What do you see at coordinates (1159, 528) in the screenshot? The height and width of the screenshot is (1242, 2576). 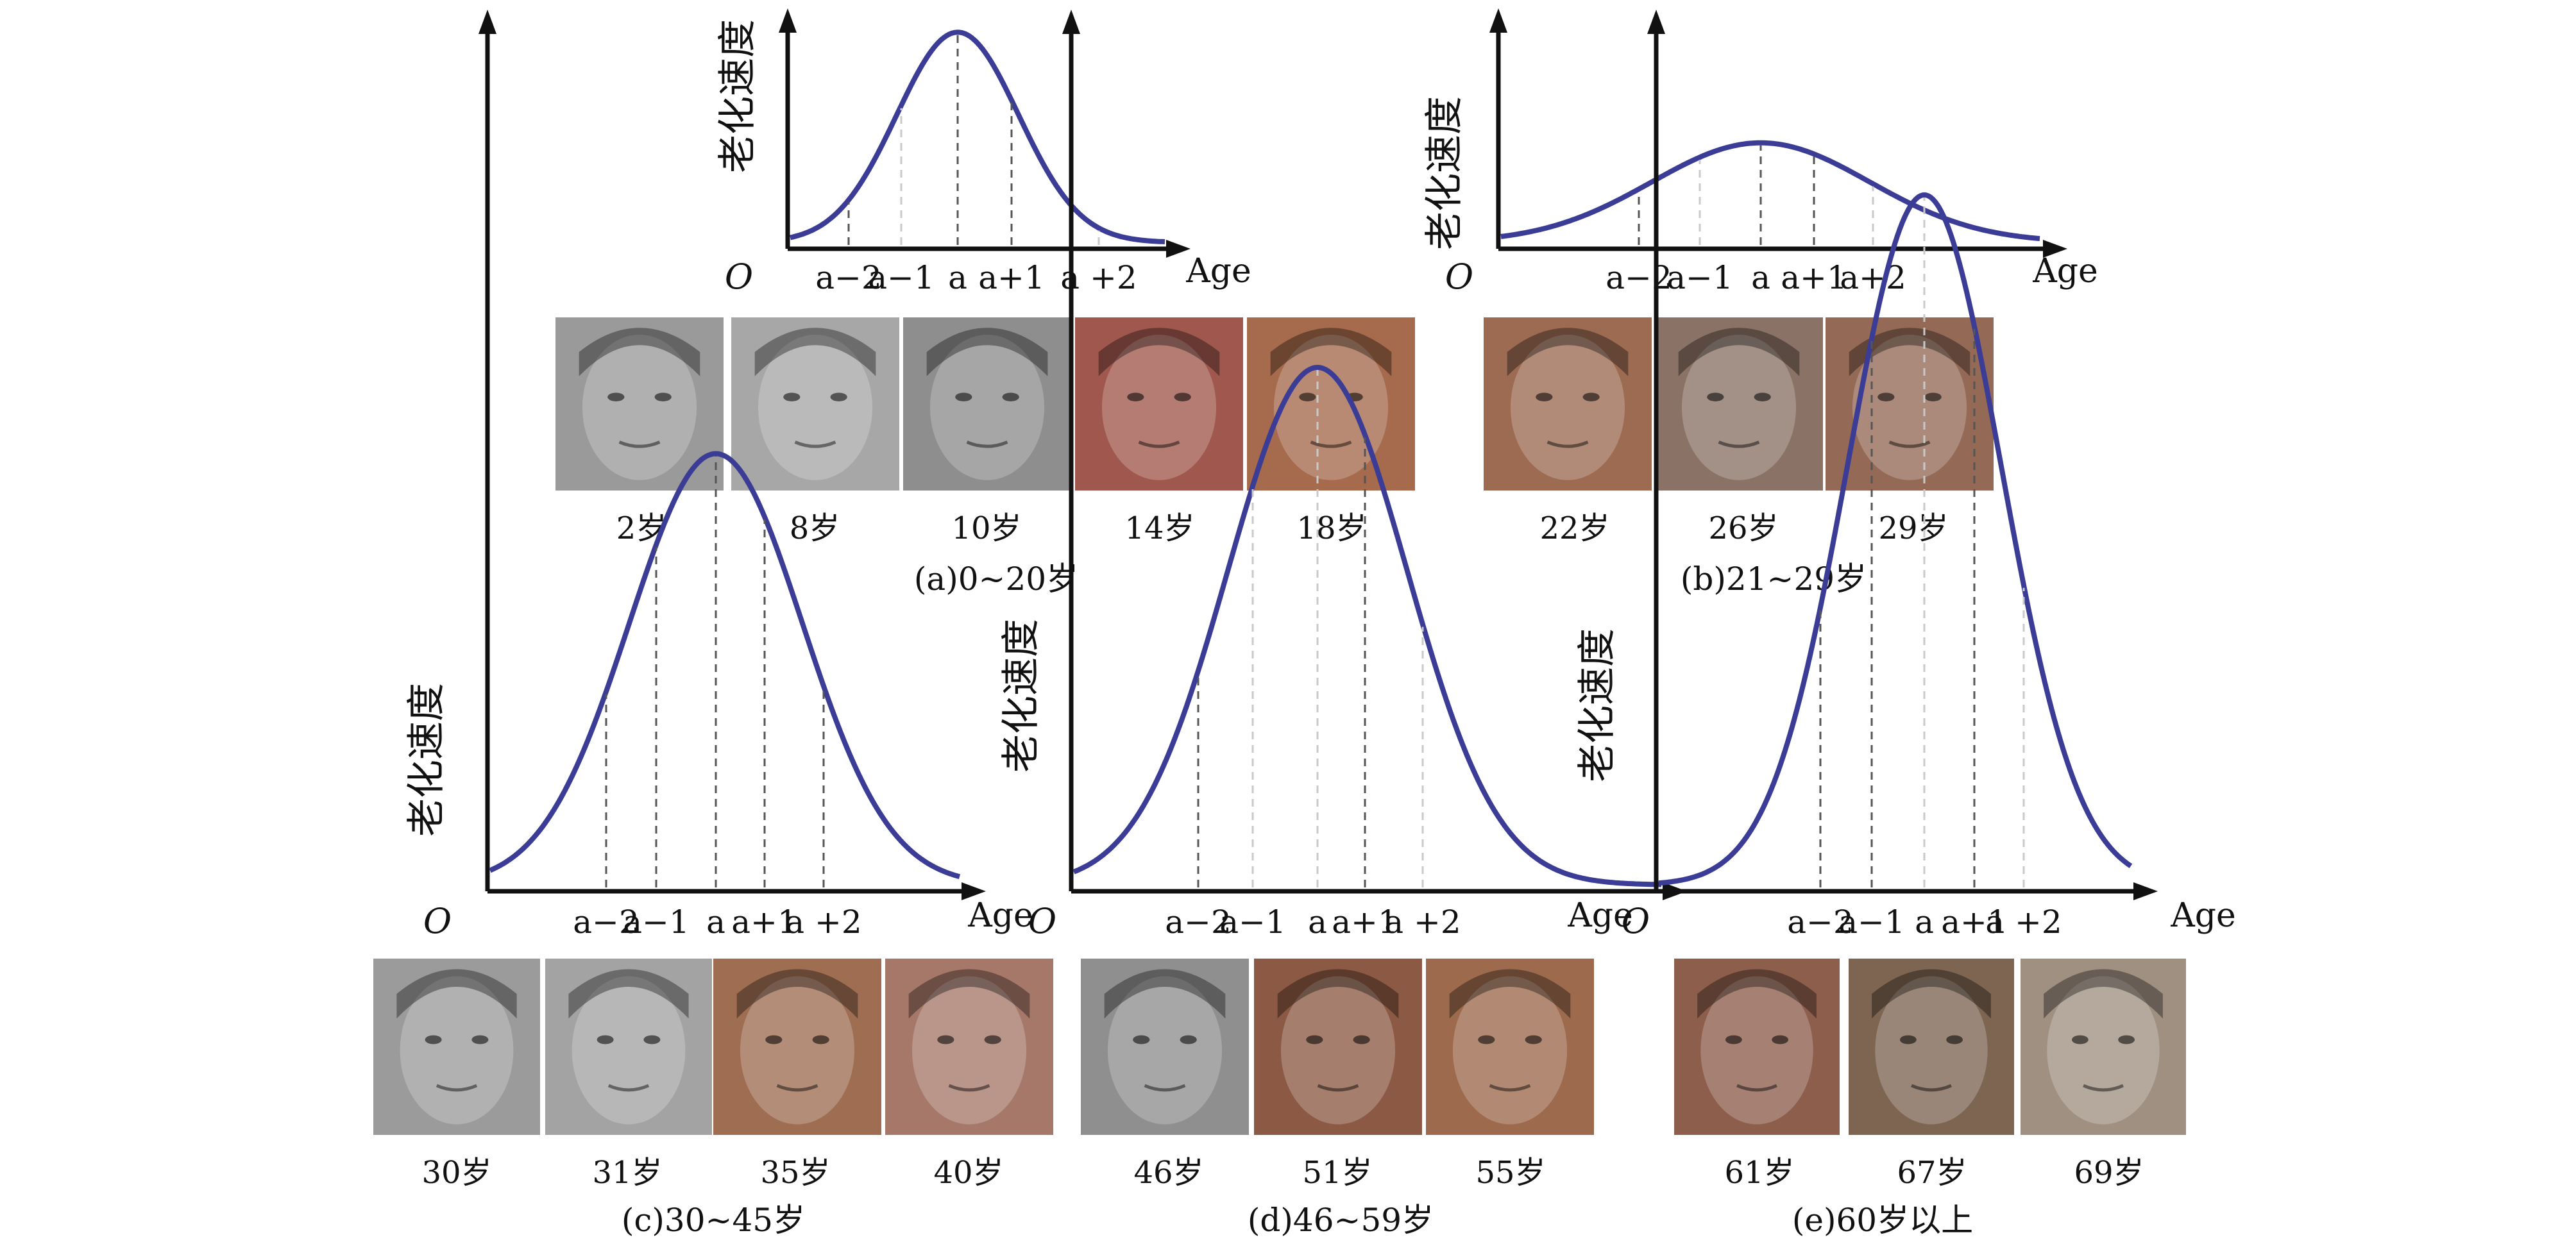 I see `photo-age-label: 14岁` at bounding box center [1159, 528].